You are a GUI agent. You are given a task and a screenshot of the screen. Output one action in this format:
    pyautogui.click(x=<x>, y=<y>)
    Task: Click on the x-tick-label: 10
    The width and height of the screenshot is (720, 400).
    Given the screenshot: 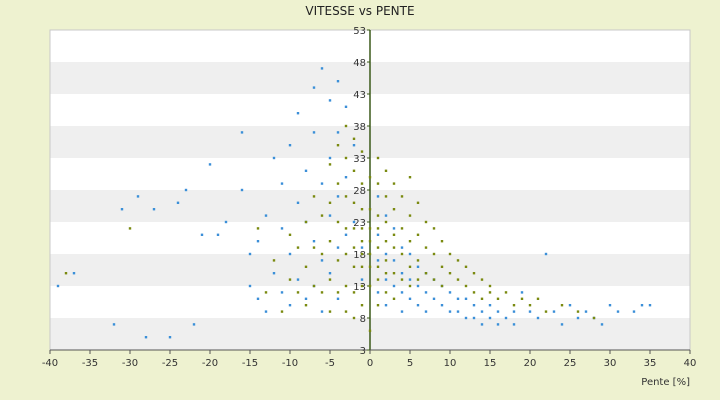 What is the action you would take?
    pyautogui.click(x=450, y=363)
    